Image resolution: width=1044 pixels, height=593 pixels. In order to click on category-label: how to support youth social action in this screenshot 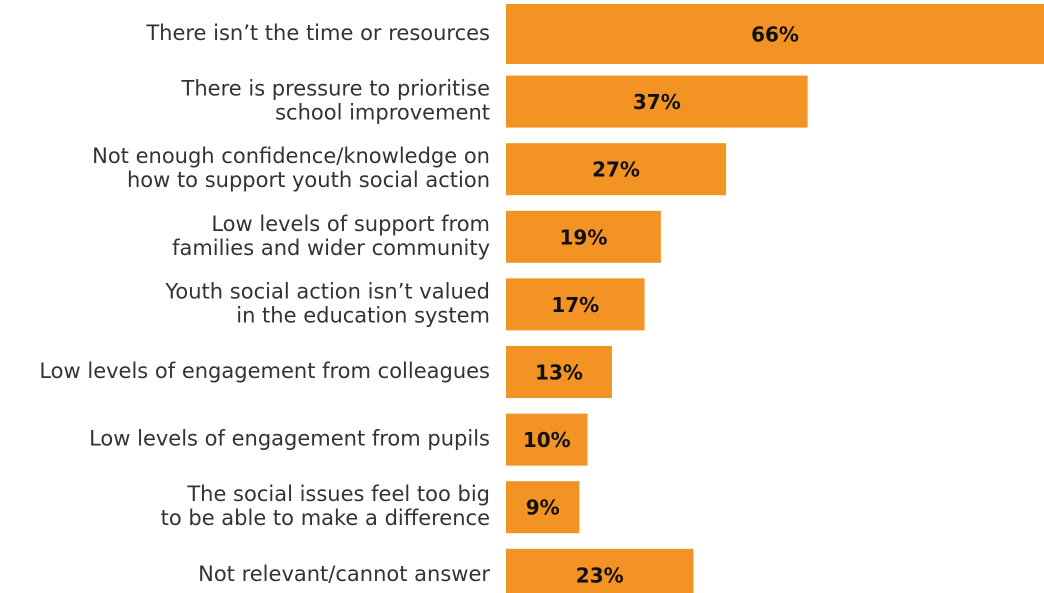, I will do `click(308, 180)`.